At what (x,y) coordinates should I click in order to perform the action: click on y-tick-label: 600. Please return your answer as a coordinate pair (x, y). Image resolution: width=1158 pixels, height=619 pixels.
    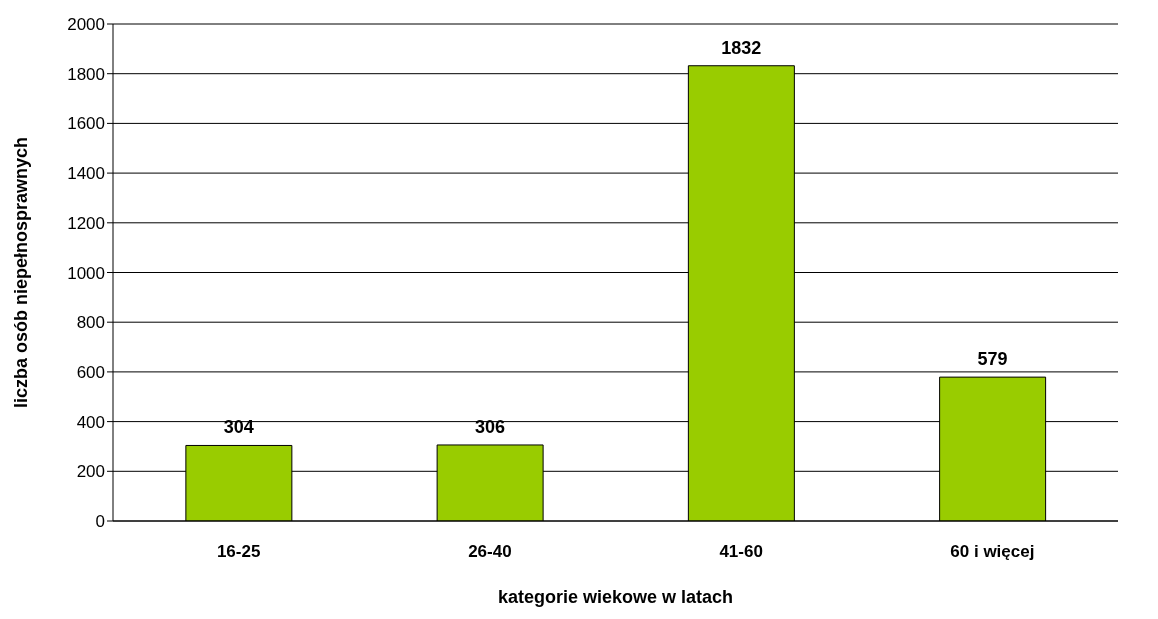
    Looking at the image, I should click on (90, 372).